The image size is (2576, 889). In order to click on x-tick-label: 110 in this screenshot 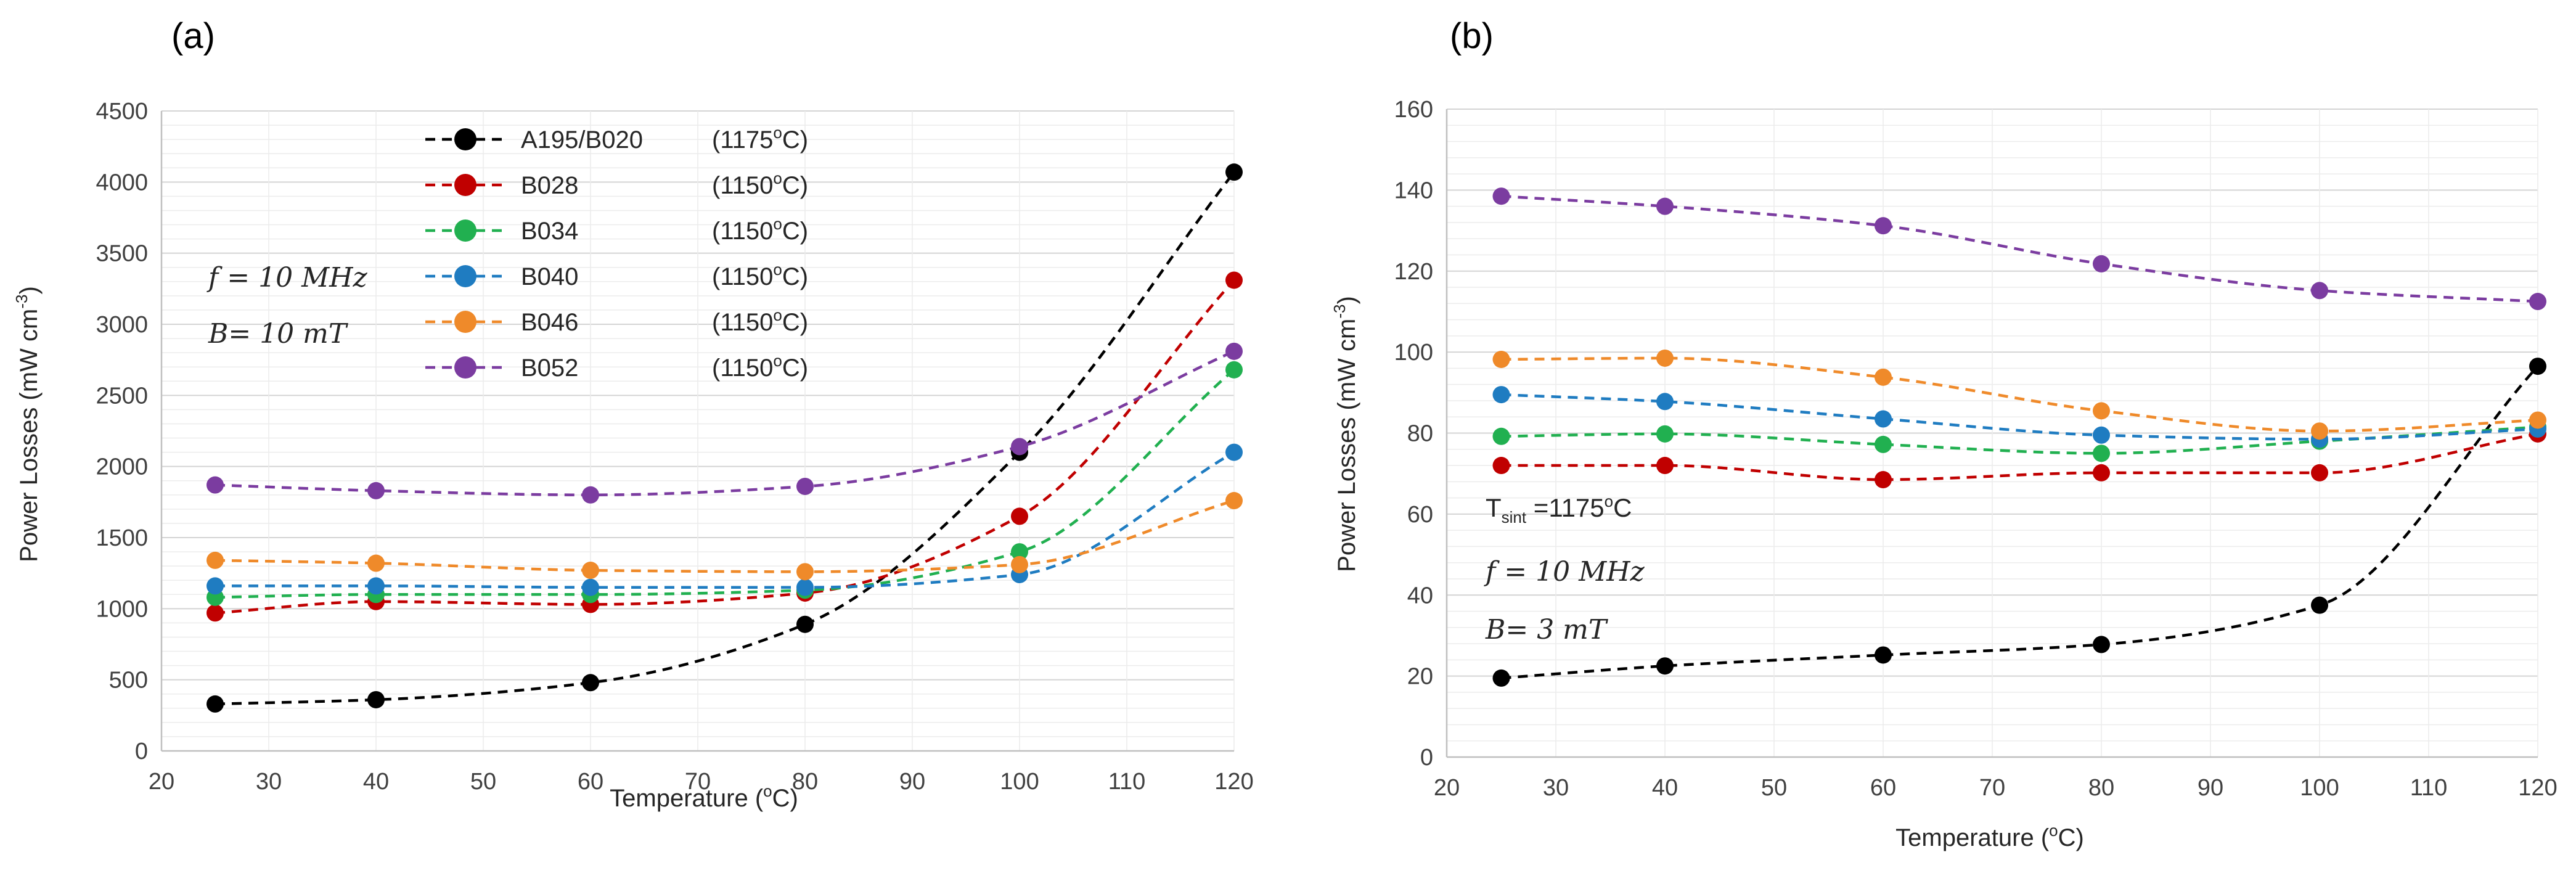, I will do `click(1127, 782)`.